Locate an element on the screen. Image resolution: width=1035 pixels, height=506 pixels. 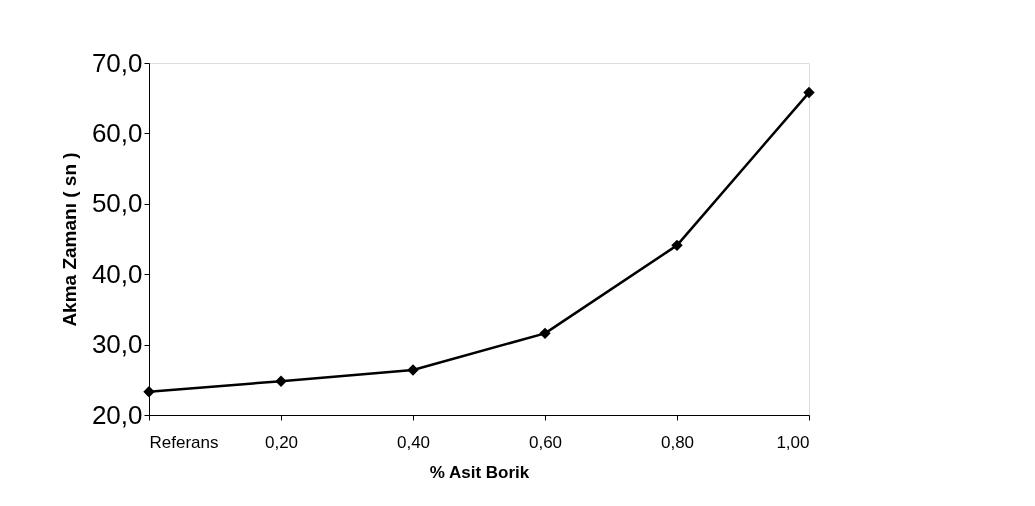
y-tick-label: 70,0 is located at coordinates (117, 62).